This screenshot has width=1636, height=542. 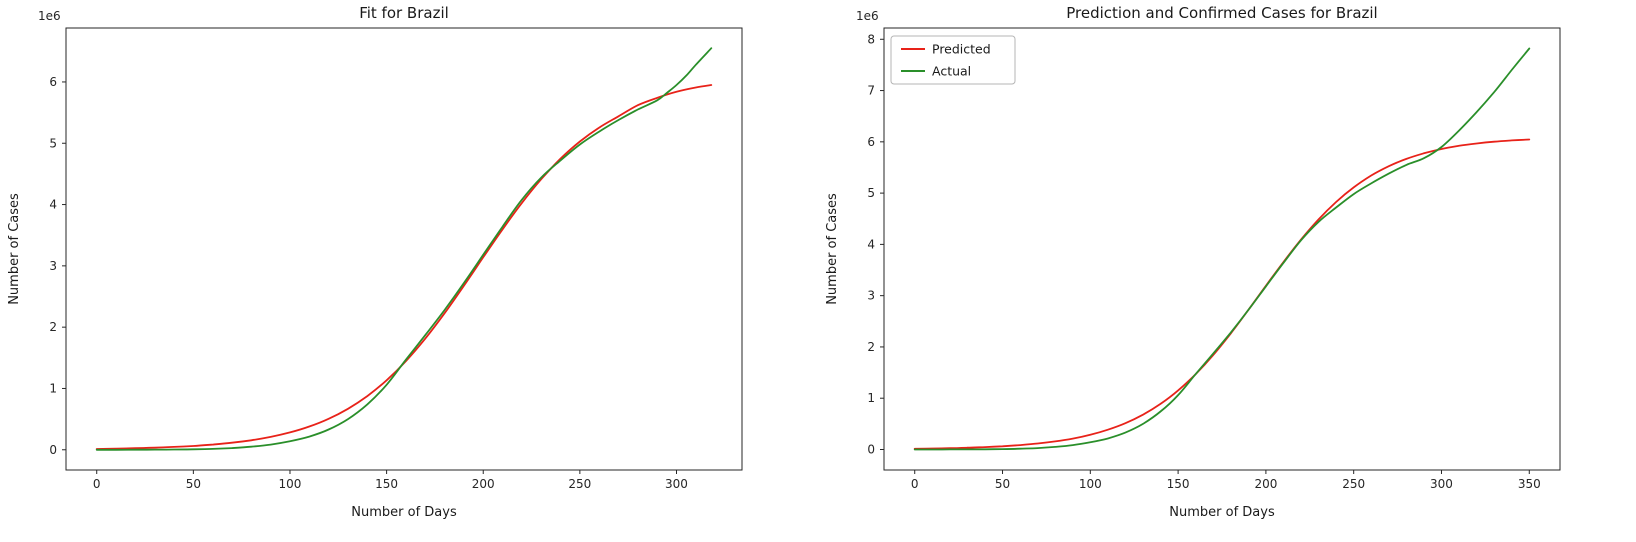 I want to click on legend: Predicted Actual, so click(x=953, y=60).